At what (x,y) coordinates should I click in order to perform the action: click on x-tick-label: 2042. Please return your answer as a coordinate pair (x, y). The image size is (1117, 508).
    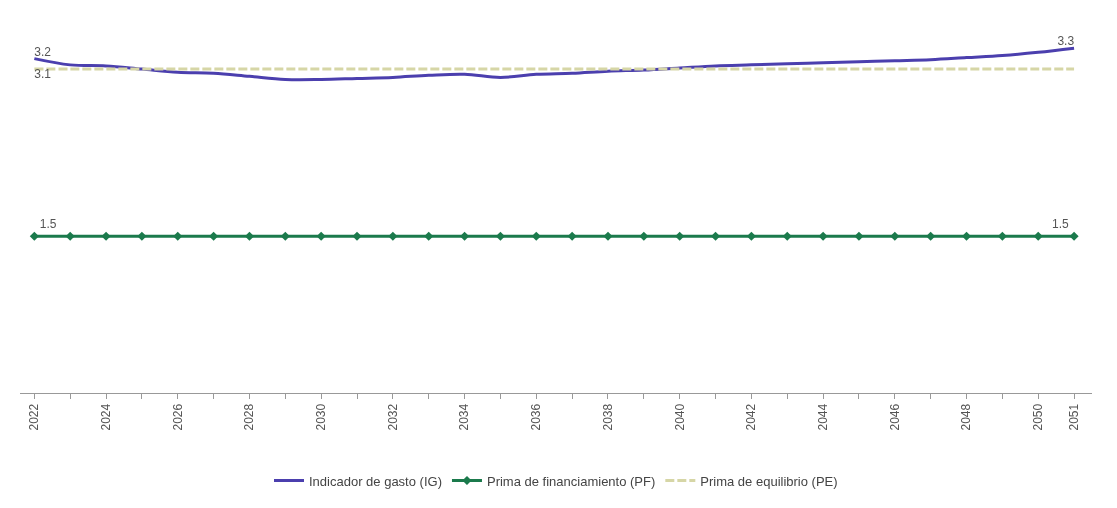
    Looking at the image, I should click on (751, 417).